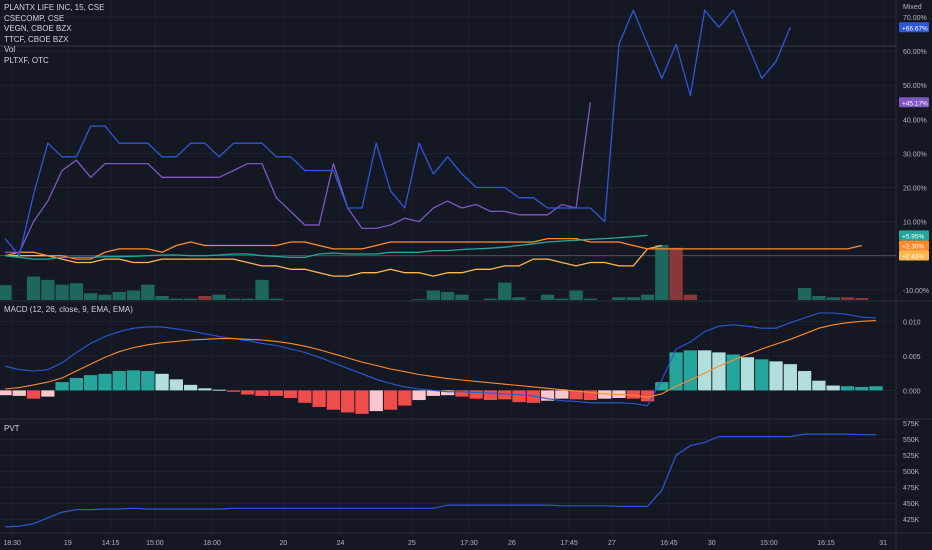  I want to click on legend-entry-vol: Vol, so click(10, 49).